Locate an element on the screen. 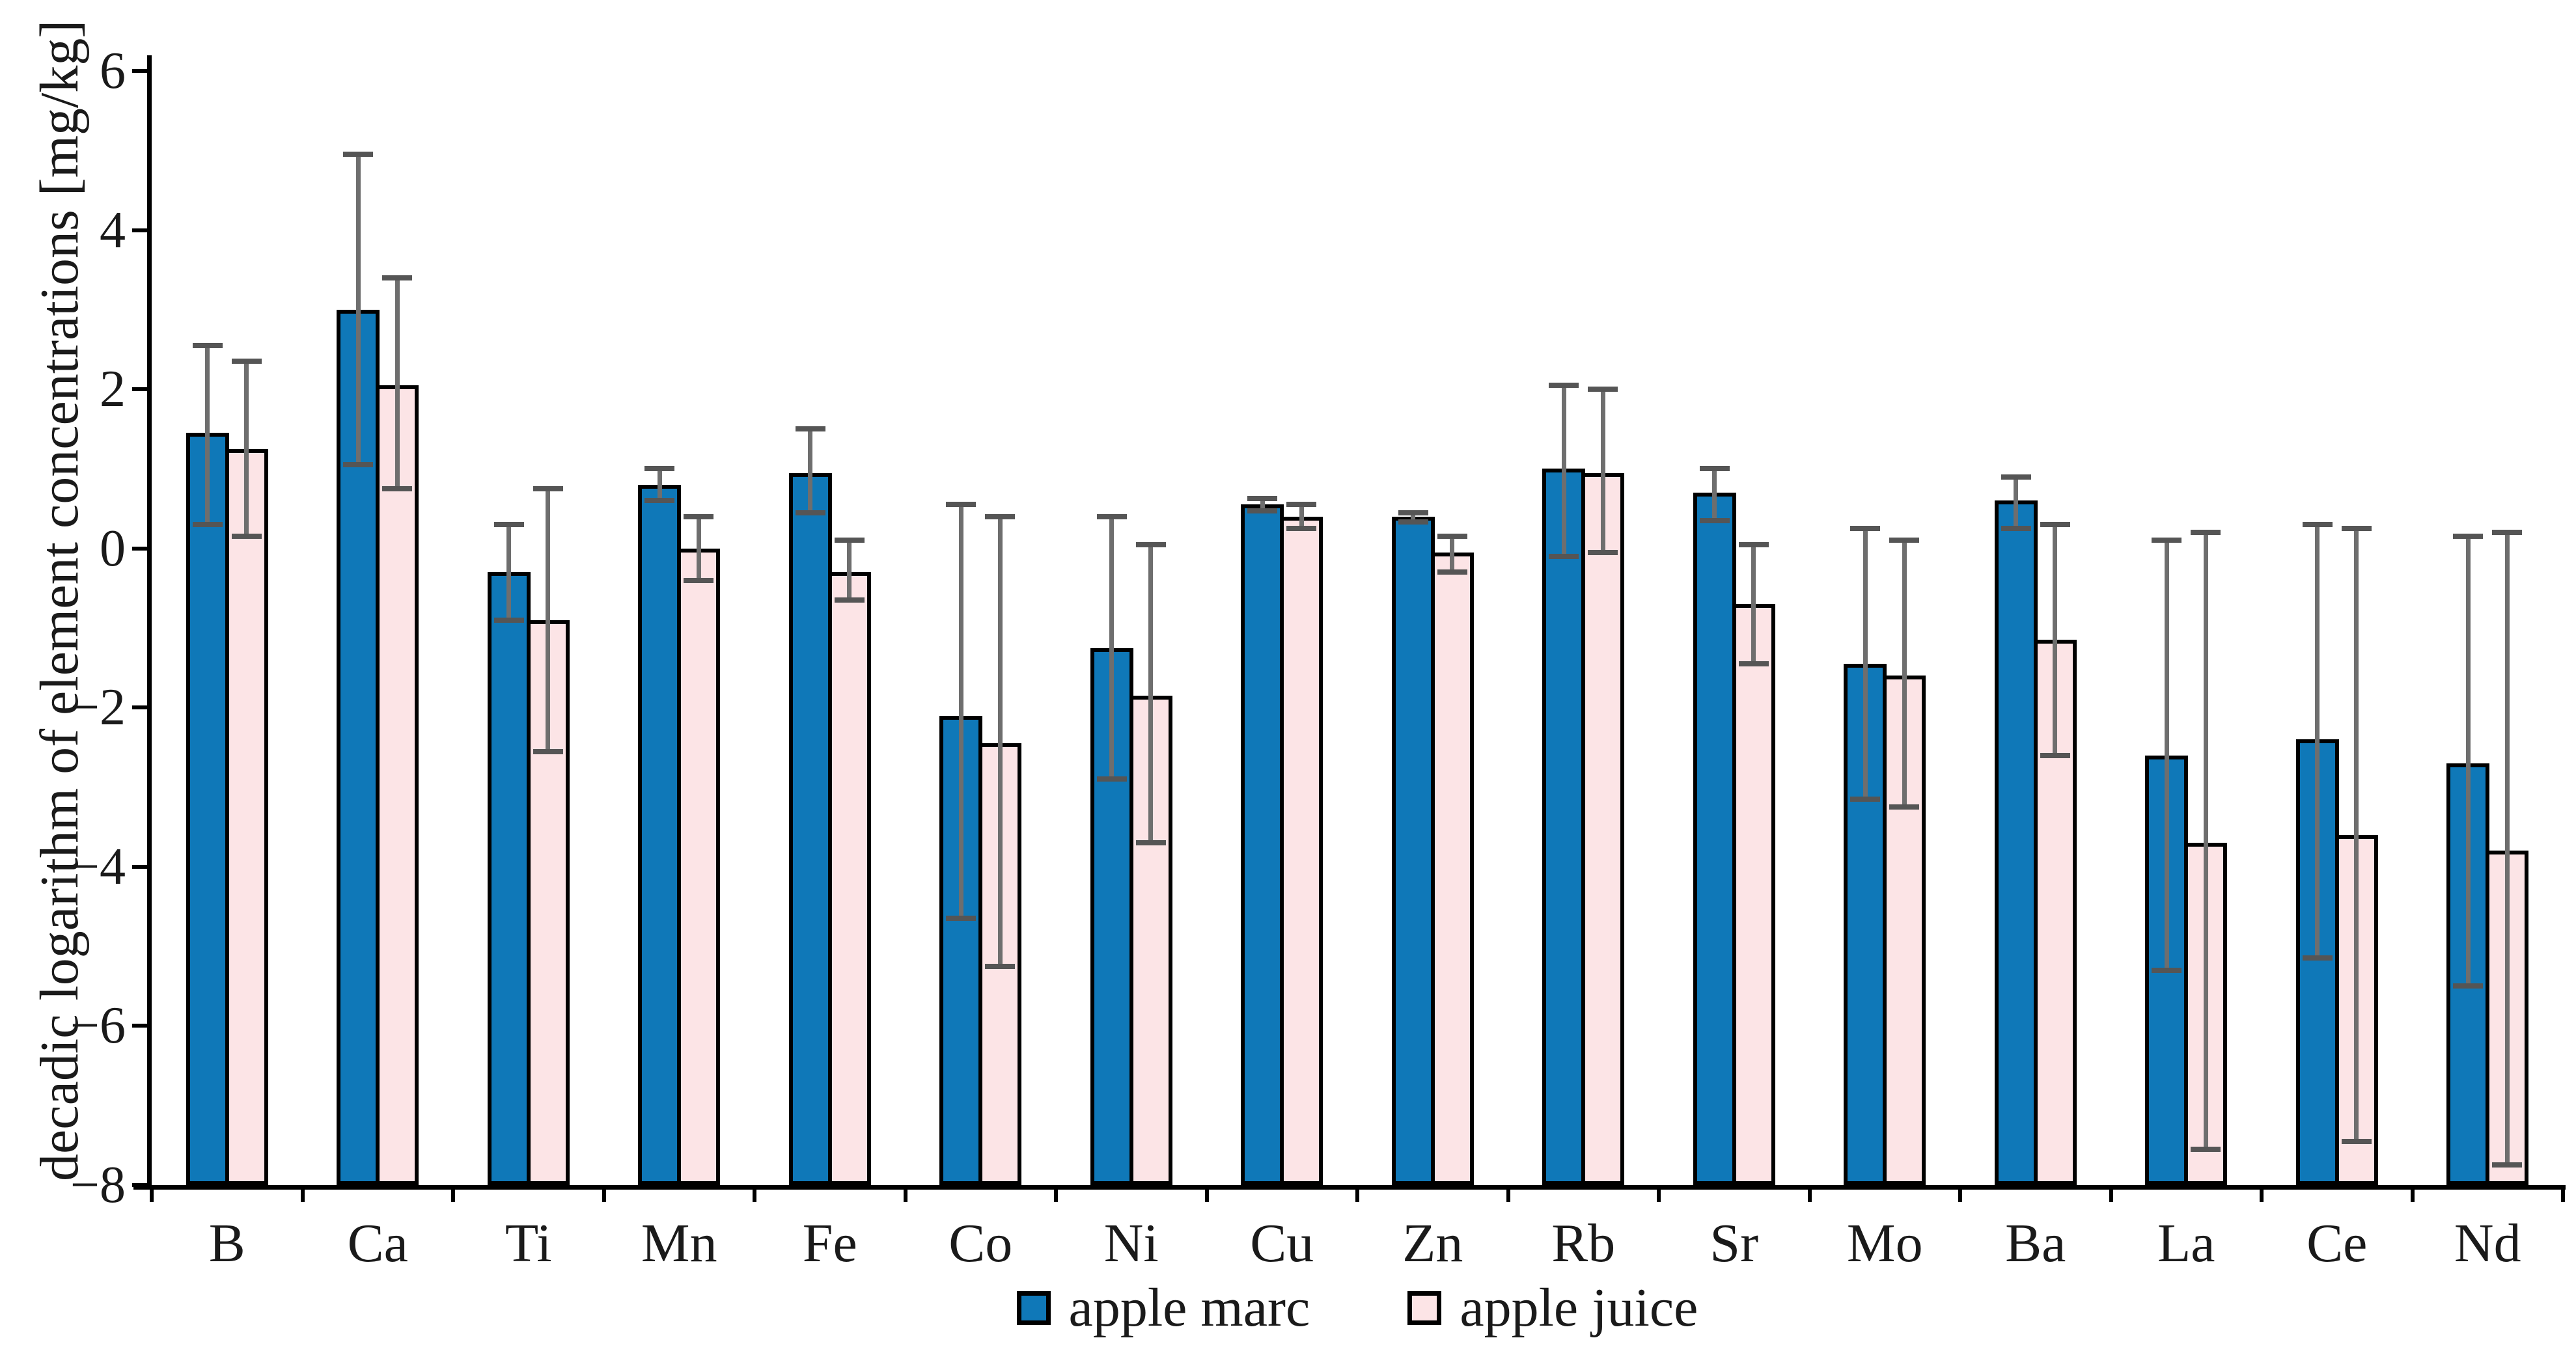 This screenshot has height=1366, width=2576. x-tick-label: Nd is located at coordinates (2487, 1243).